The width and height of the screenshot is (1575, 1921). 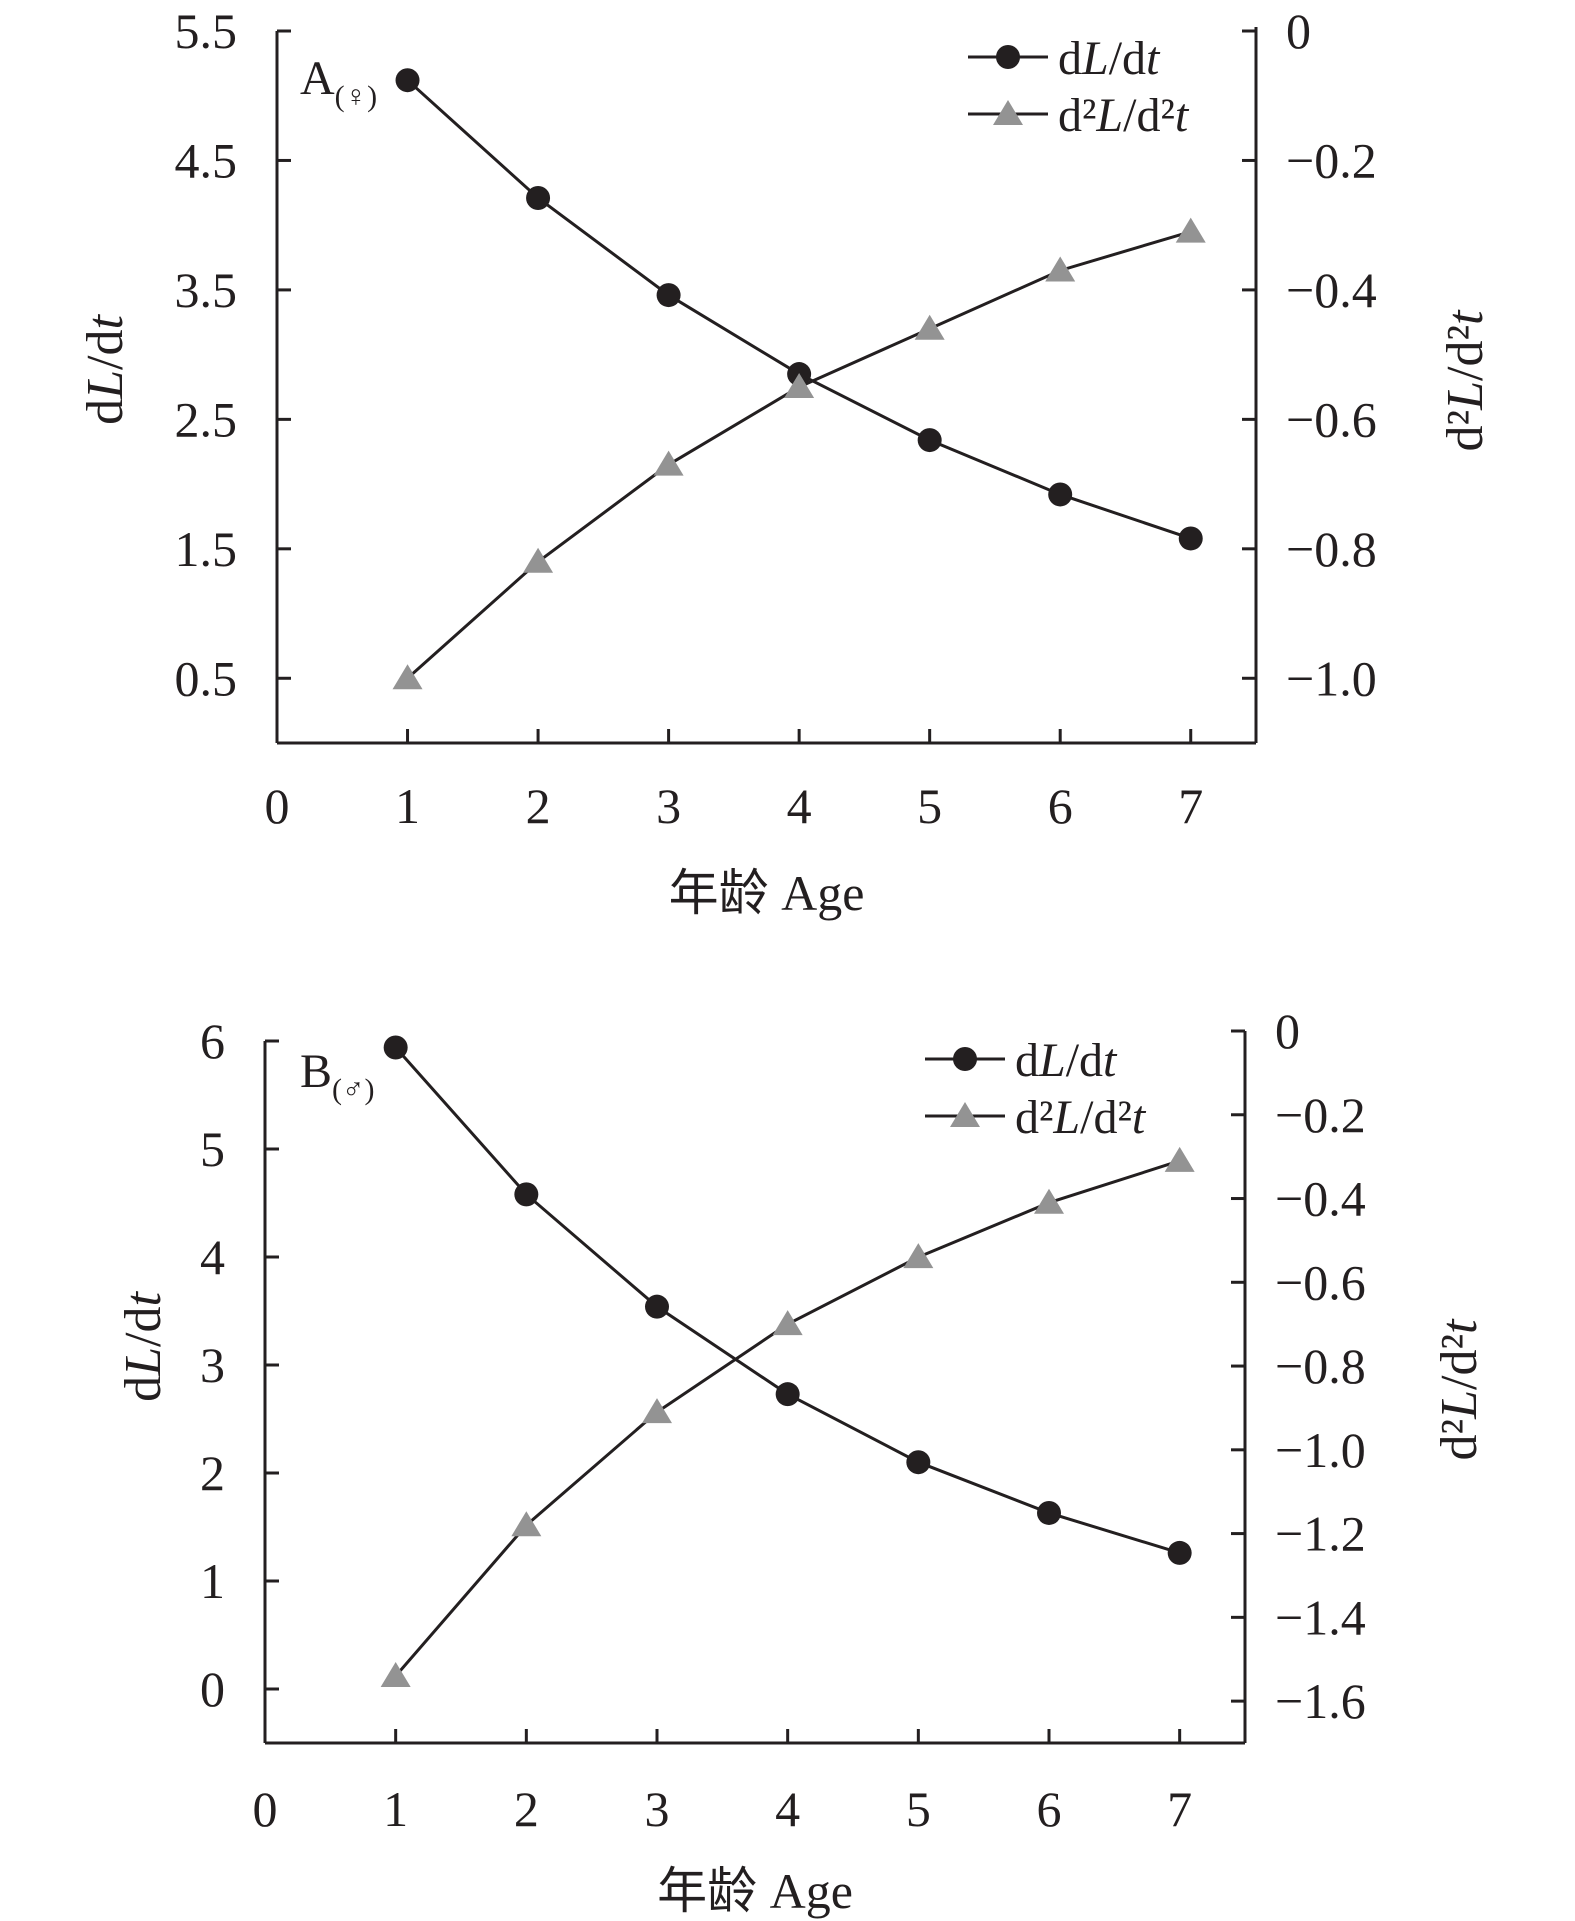 I want to click on panel-sex: (♀), so click(x=356, y=96).